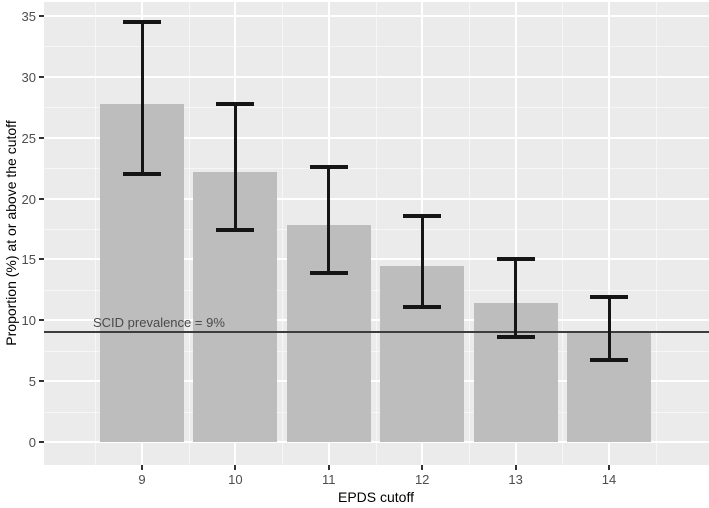 The image size is (709, 508). I want to click on x-tick-label: 14, so click(609, 479).